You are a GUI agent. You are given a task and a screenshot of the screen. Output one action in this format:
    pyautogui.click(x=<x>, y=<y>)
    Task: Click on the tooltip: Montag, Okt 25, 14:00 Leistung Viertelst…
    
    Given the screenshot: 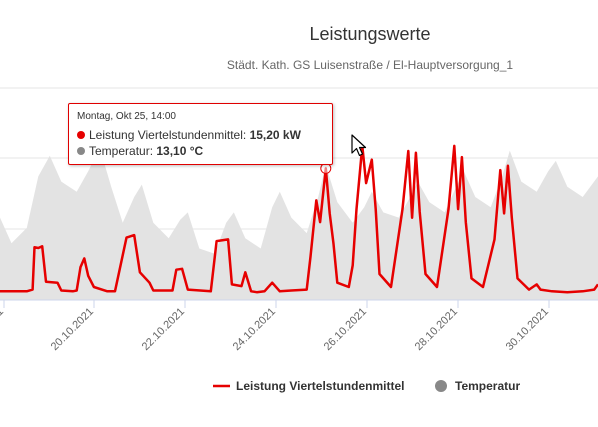 What is the action you would take?
    pyautogui.click(x=200, y=134)
    